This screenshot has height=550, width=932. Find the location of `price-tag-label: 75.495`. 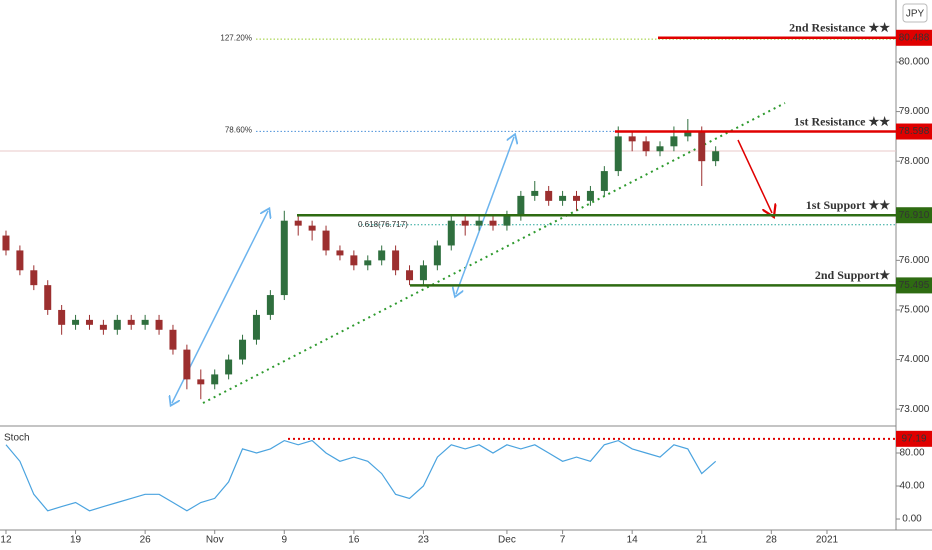

price-tag-label: 75.495 is located at coordinates (914, 285).